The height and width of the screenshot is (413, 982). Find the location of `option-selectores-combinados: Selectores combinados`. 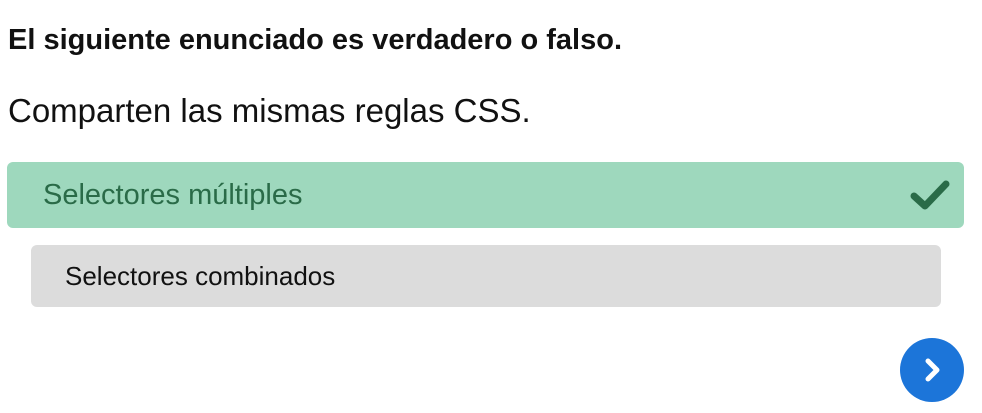

option-selectores-combinados: Selectores combinados is located at coordinates (486, 276).